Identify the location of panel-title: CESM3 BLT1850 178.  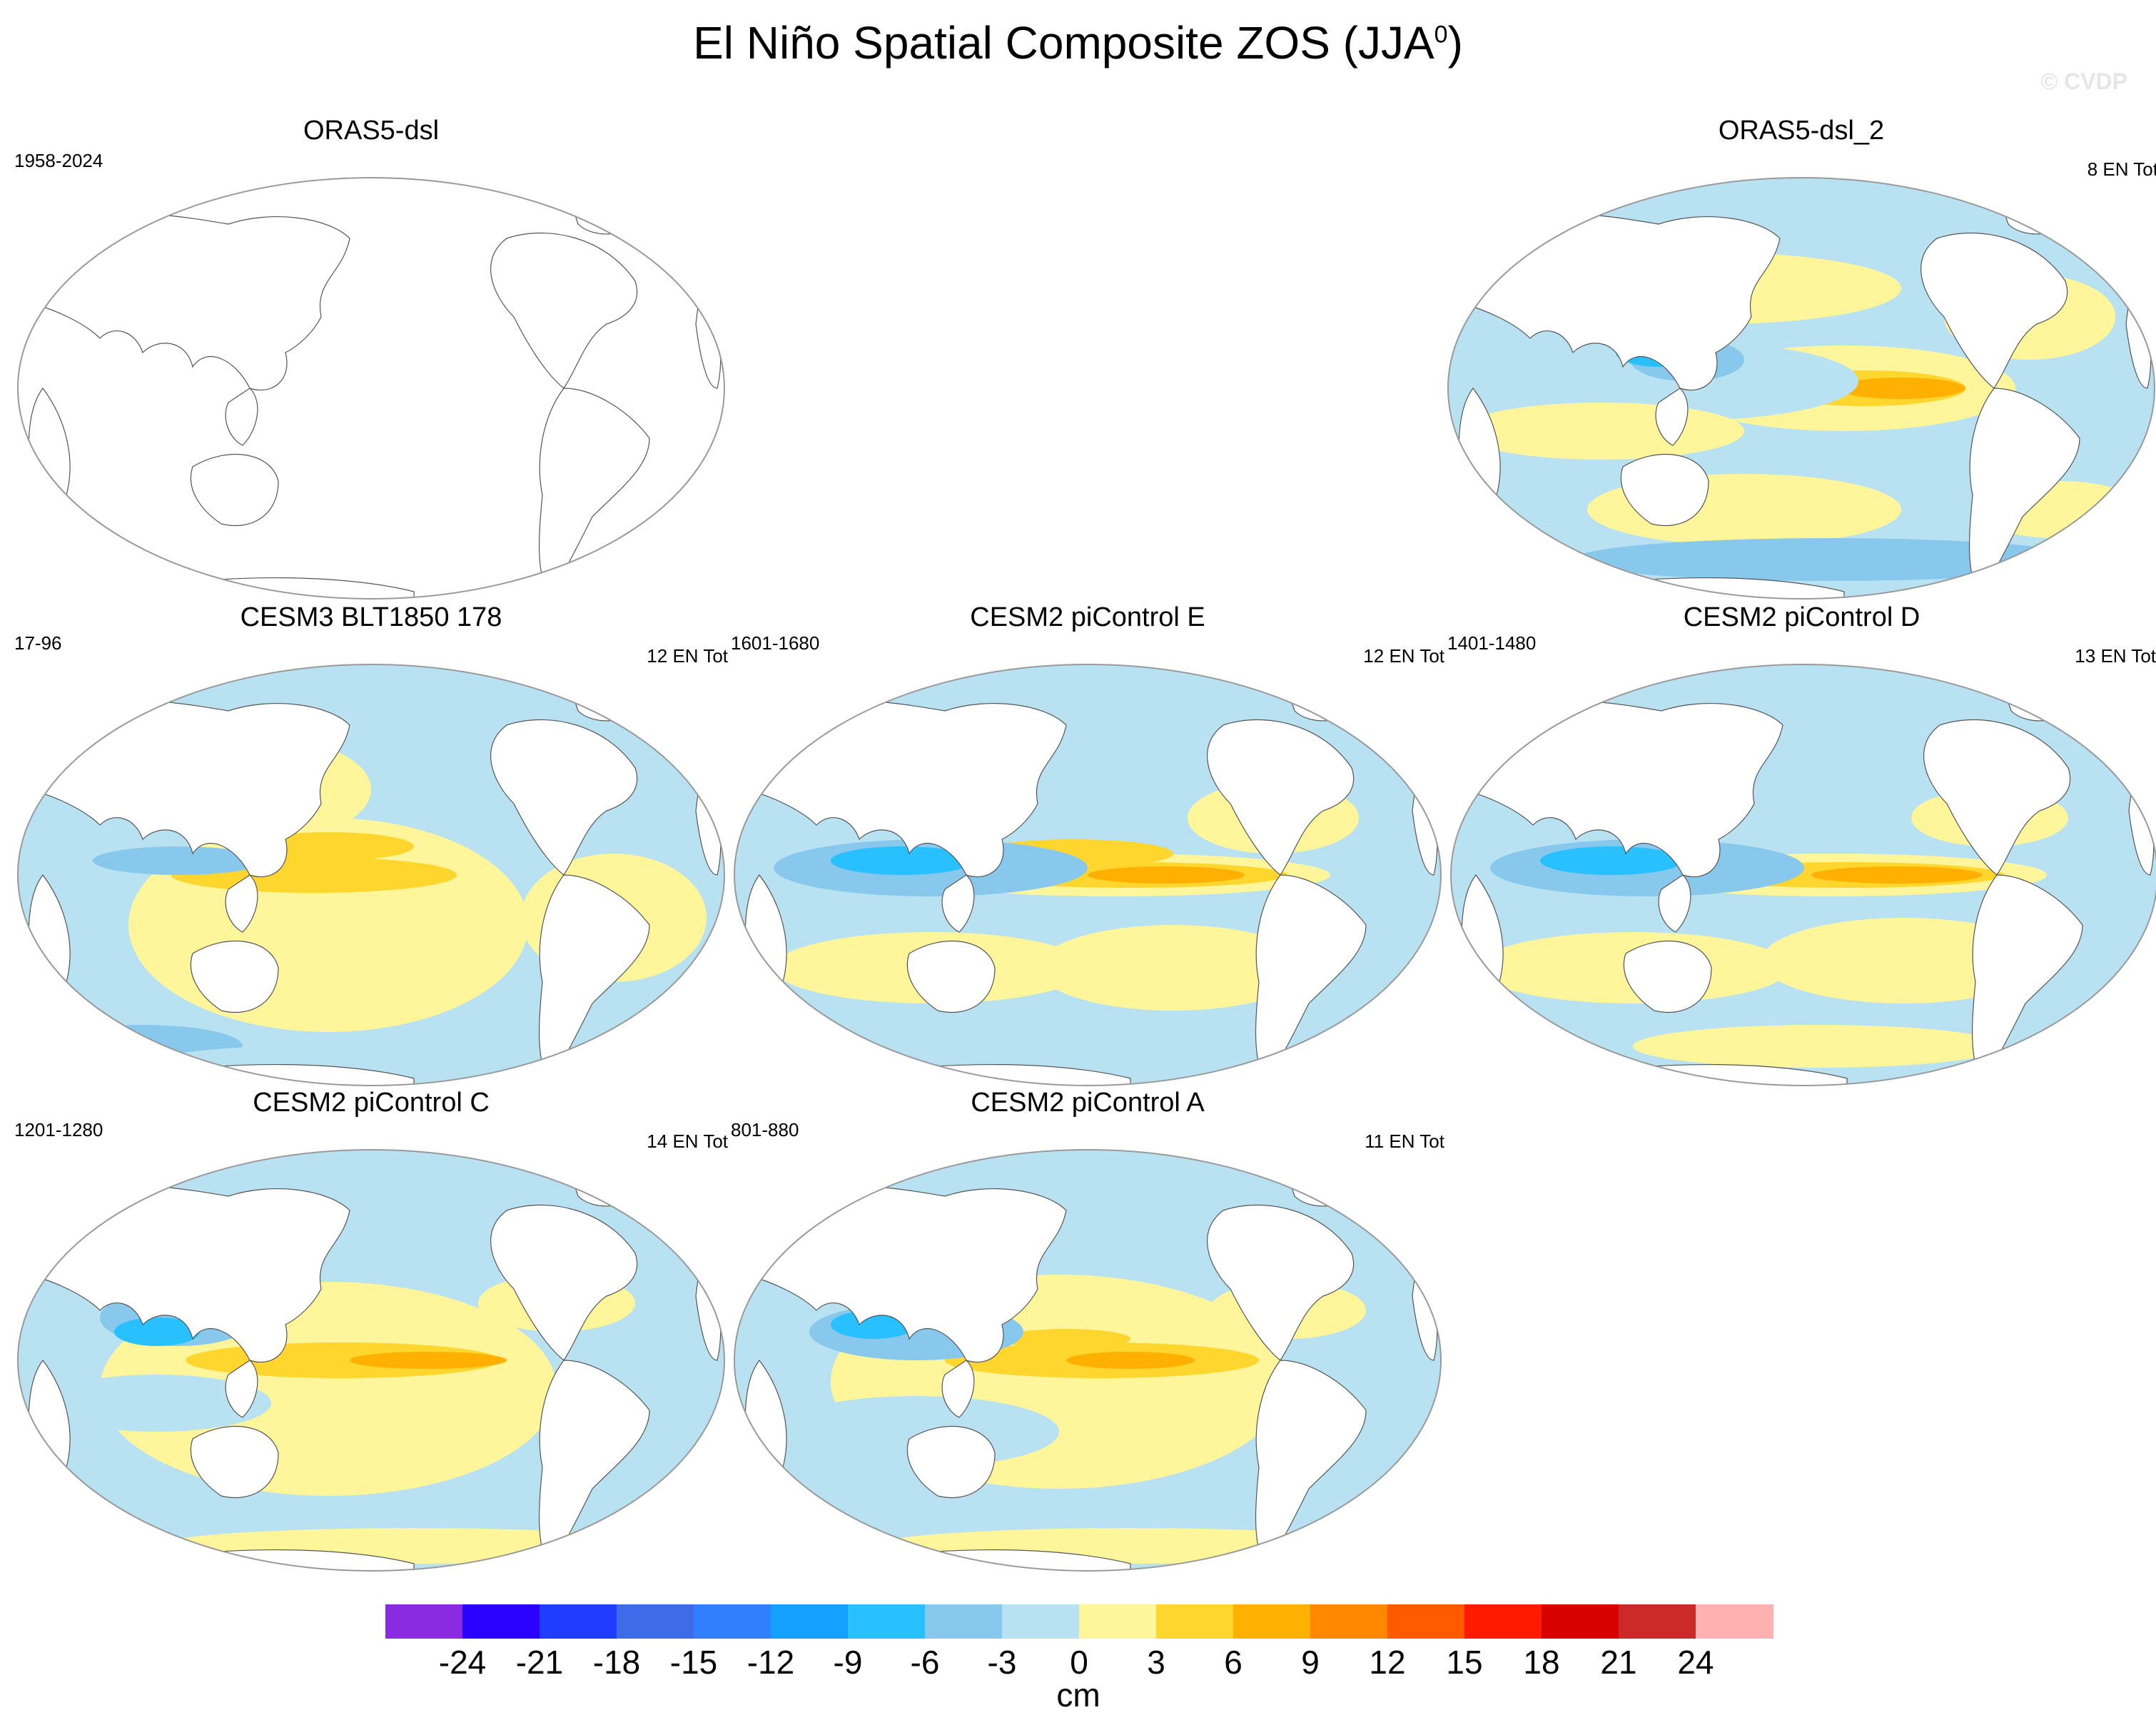
(371, 617).